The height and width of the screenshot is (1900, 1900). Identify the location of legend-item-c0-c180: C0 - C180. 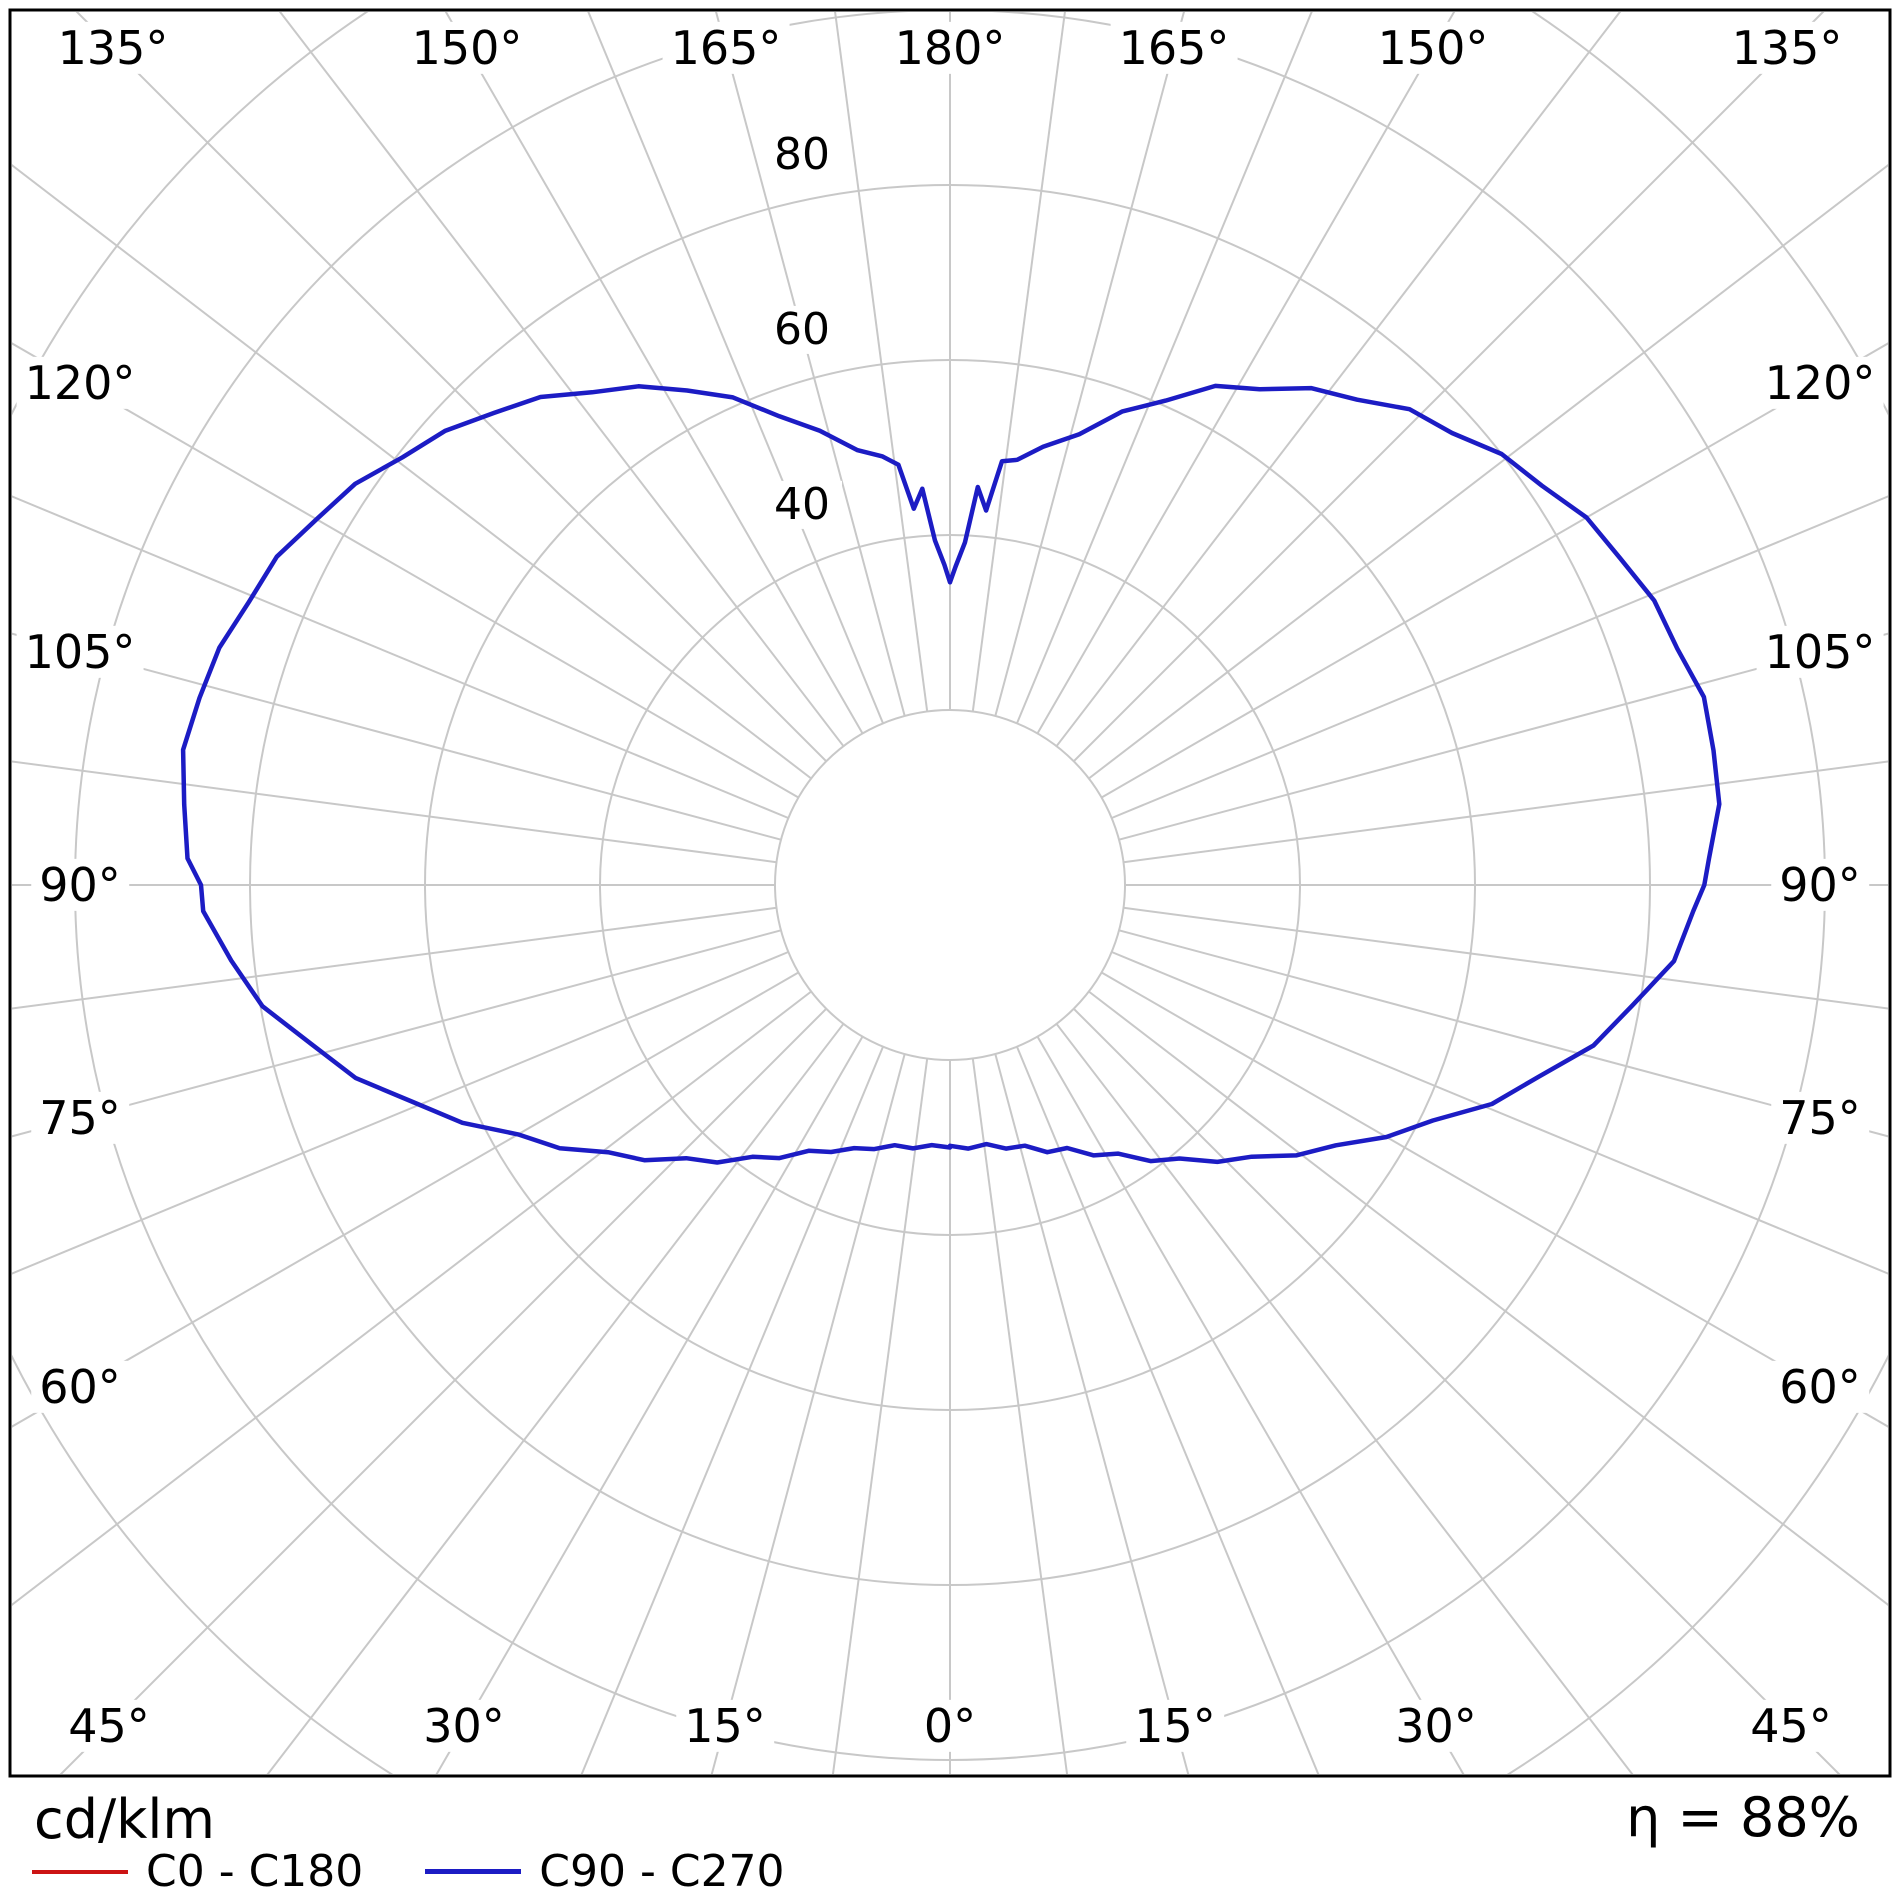
(197, 1871).